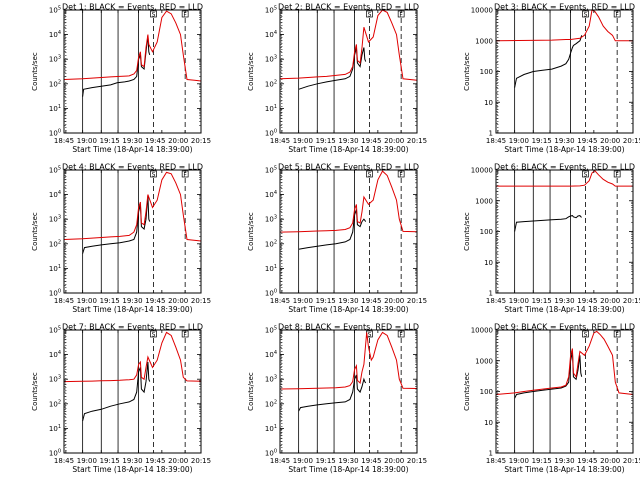 This screenshot has width=640, height=480. Describe the element at coordinates (132, 167) in the screenshot. I see `panel-title: Det 4: BLACK = Events, RED = LLD` at that location.